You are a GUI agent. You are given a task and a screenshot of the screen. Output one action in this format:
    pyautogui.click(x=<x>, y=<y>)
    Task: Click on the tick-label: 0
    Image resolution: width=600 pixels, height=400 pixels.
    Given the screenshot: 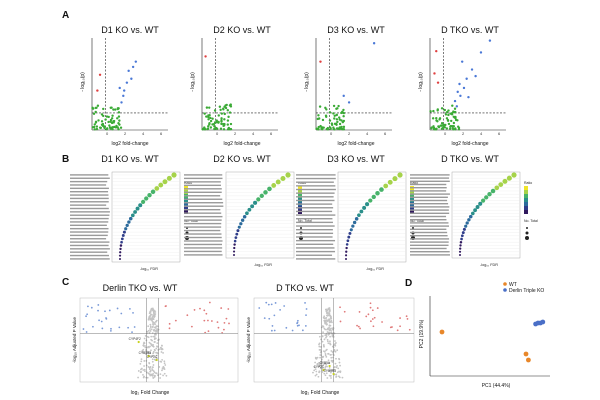 What is the action you would take?
    pyautogui.click(x=217, y=133)
    